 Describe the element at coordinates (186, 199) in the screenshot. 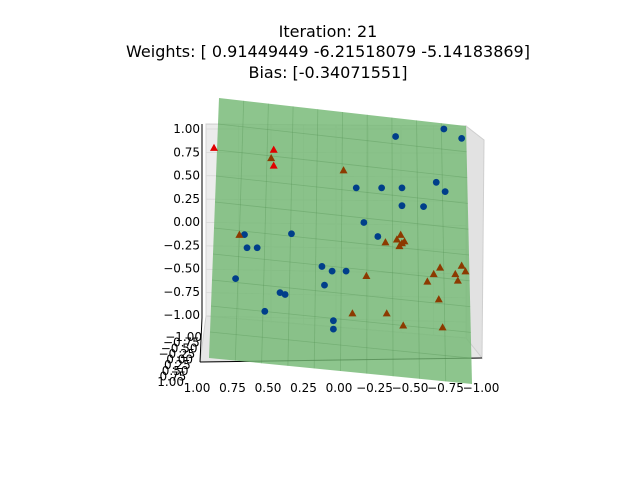

I see `z-tick-label: 0.25` at that location.